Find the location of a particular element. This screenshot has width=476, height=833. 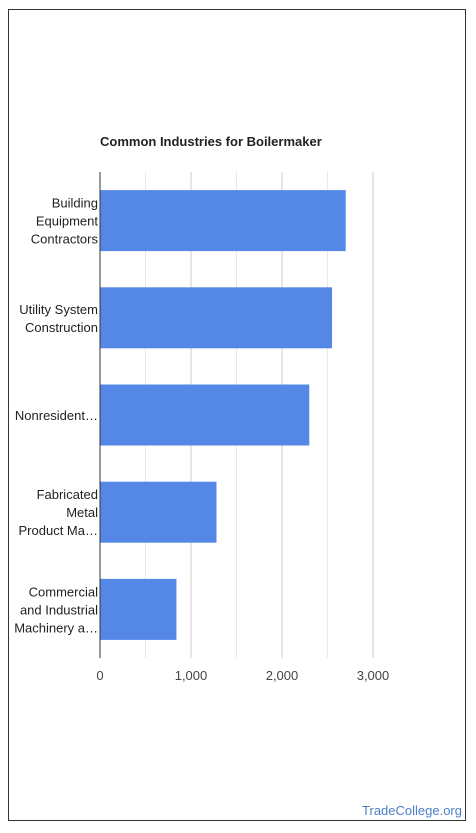

category-label: Building is located at coordinates (75, 203).